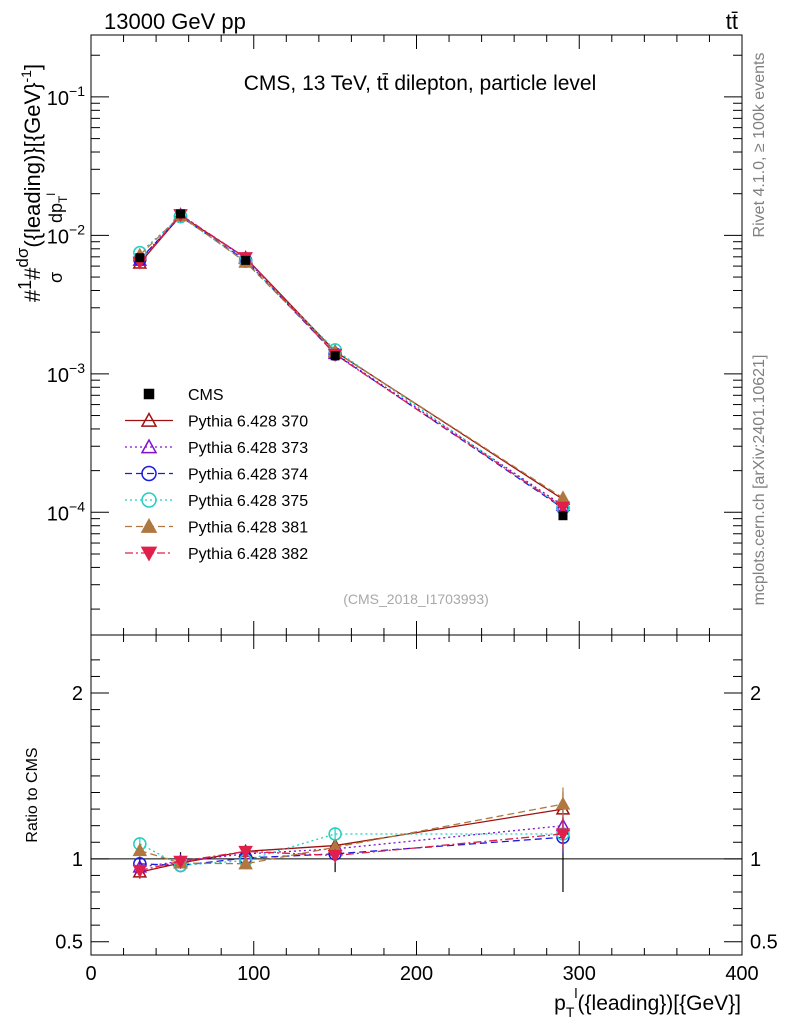  I want to click on legend-entry: Pythia 6.428 374, so click(216, 474).